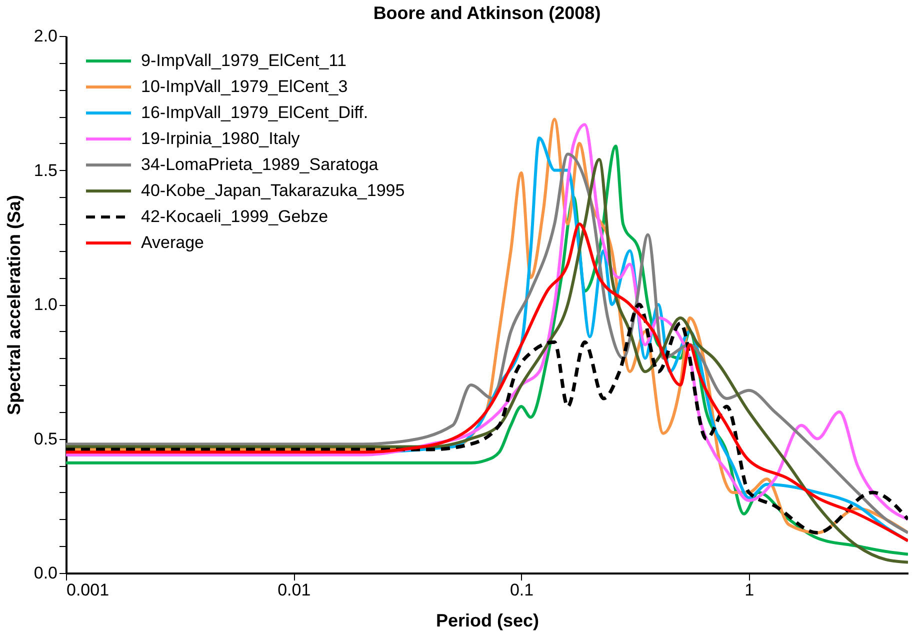 The width and height of the screenshot is (916, 635). Describe the element at coordinates (46, 438) in the screenshot. I see `y-tick-label: 0.5` at that location.